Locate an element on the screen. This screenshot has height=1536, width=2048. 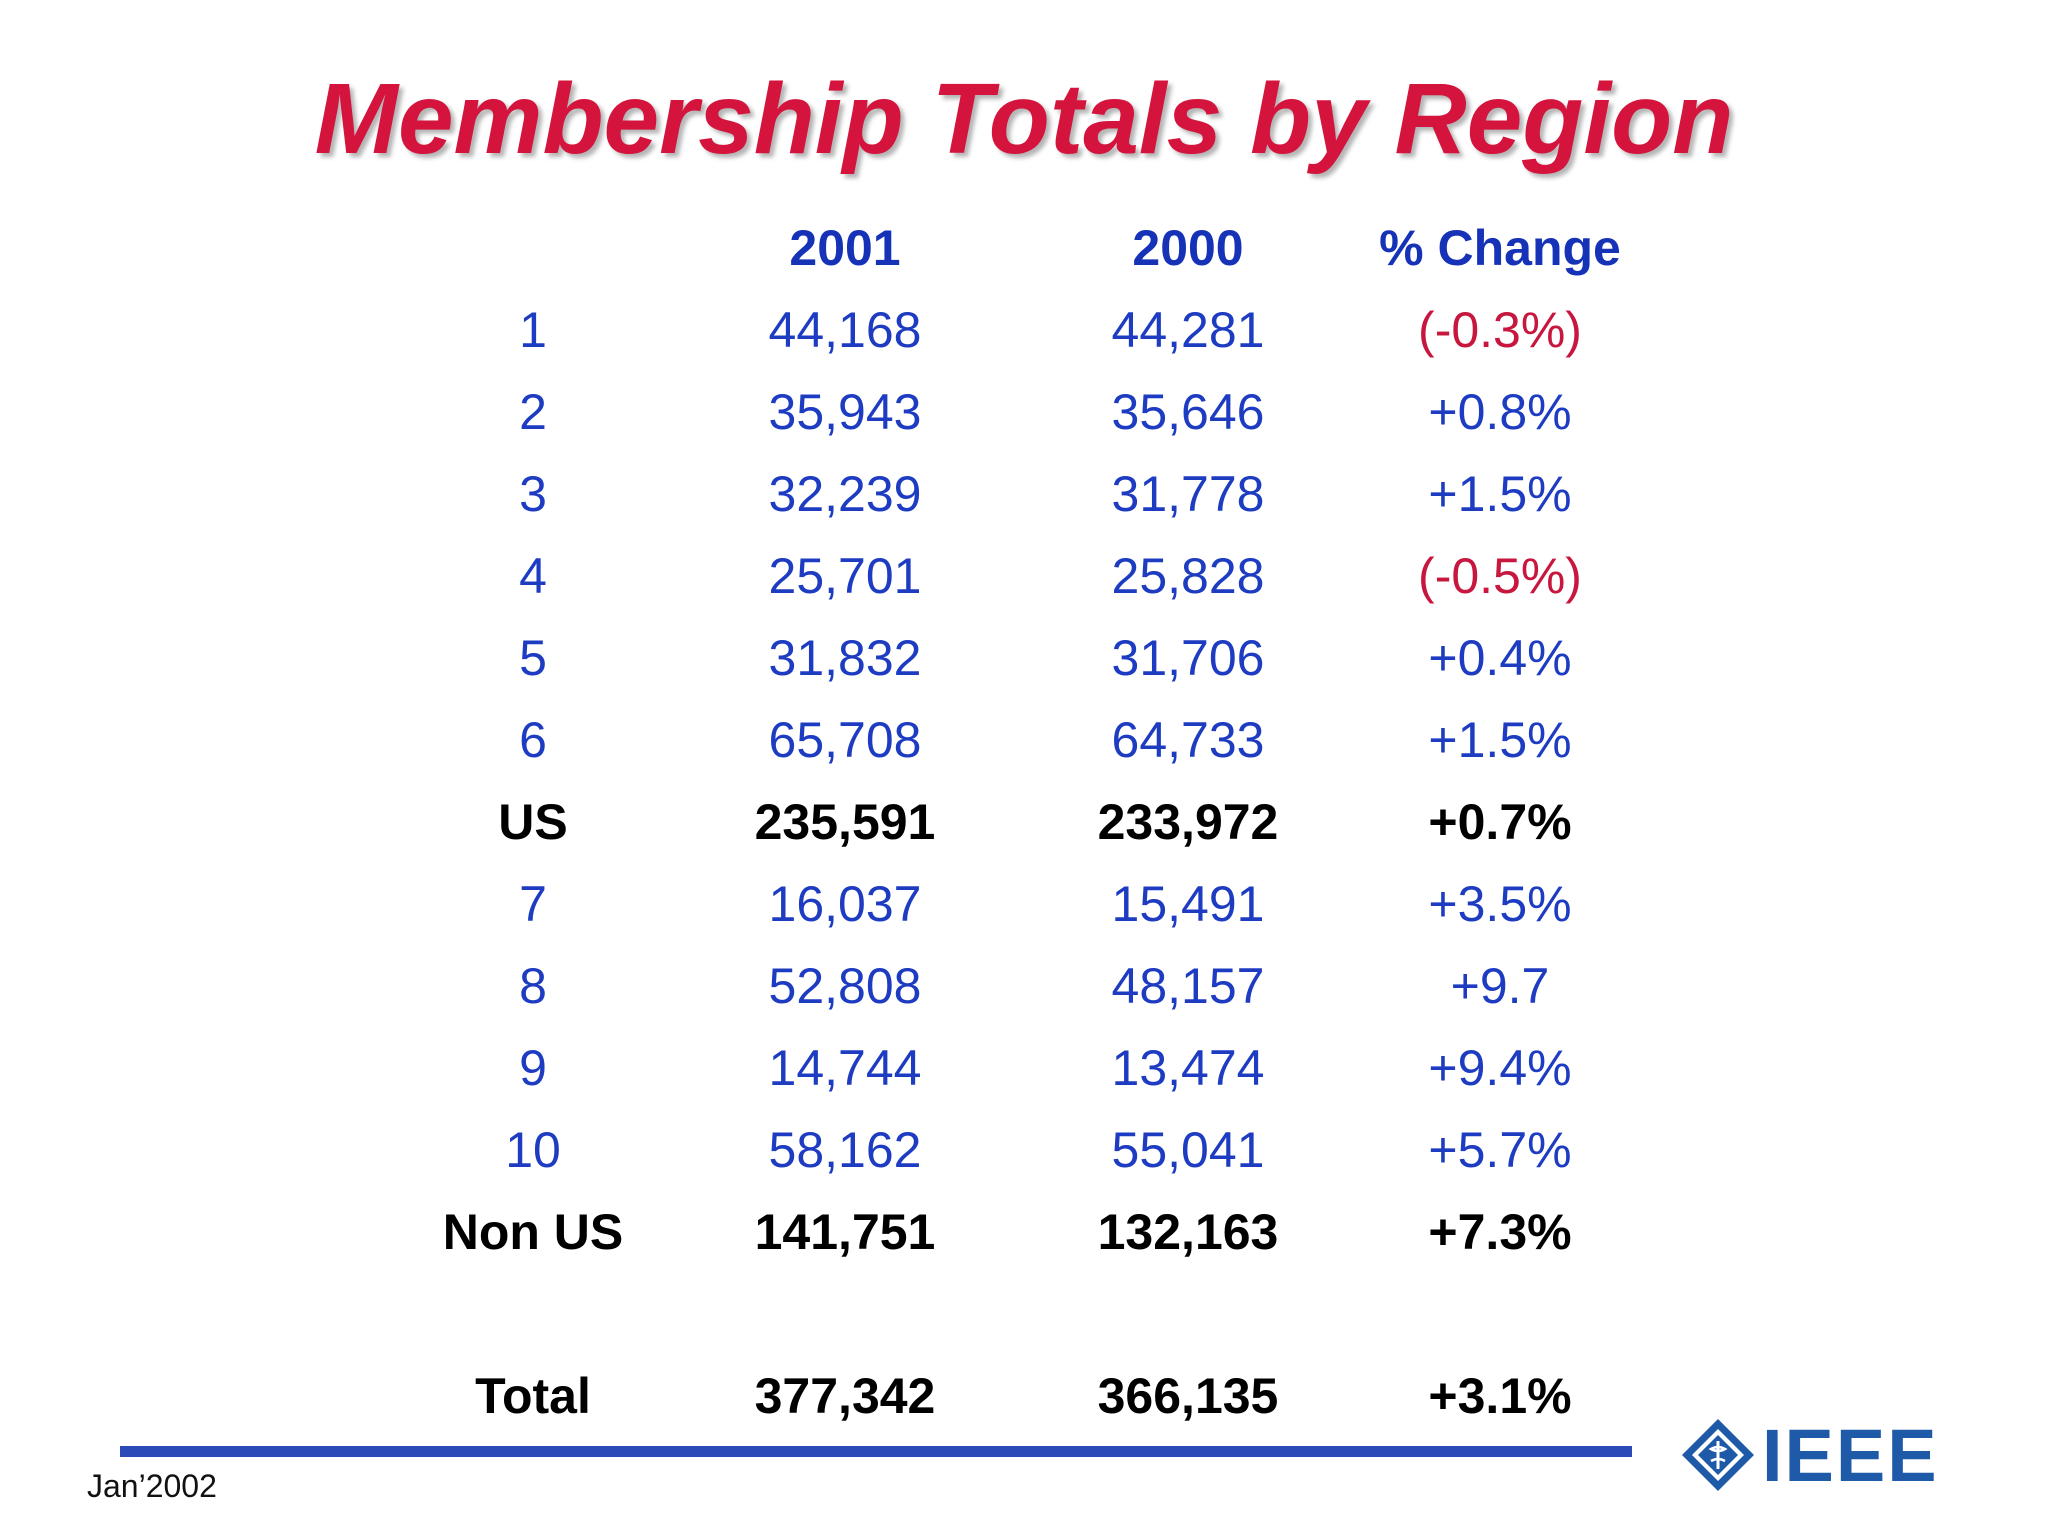
value-2001: 377,342 is located at coordinates (845, 1396).